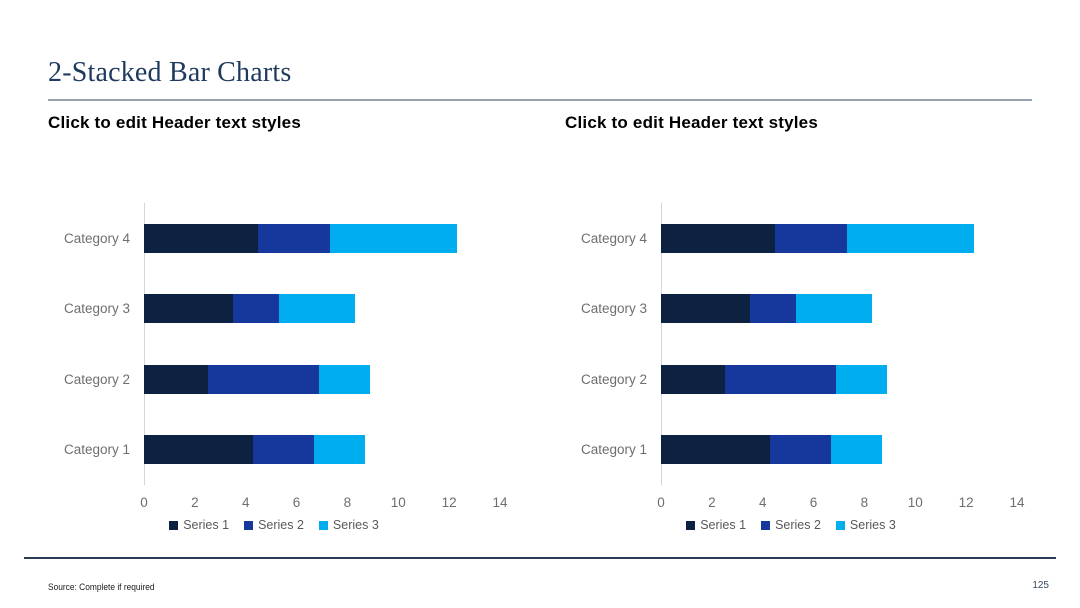 This screenshot has height=608, width=1080. Describe the element at coordinates (540, 100) in the screenshot. I see `title-underline` at that location.